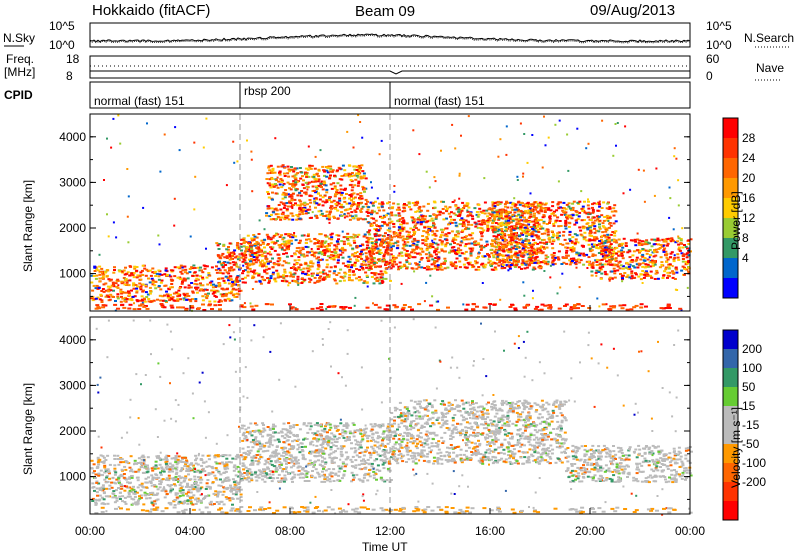 The image size is (800, 554). What do you see at coordinates (151, 10) in the screenshot?
I see `station-title: Hokkaido (fitACF)` at bounding box center [151, 10].